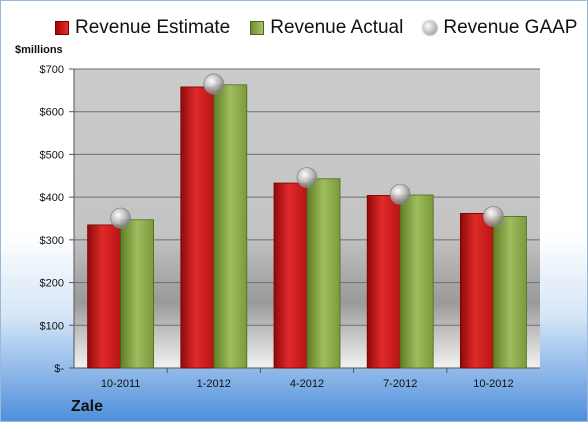 Image resolution: width=588 pixels, height=422 pixels. Describe the element at coordinates (121, 384) in the screenshot. I see `x-tick-label: 10-2011` at that location.